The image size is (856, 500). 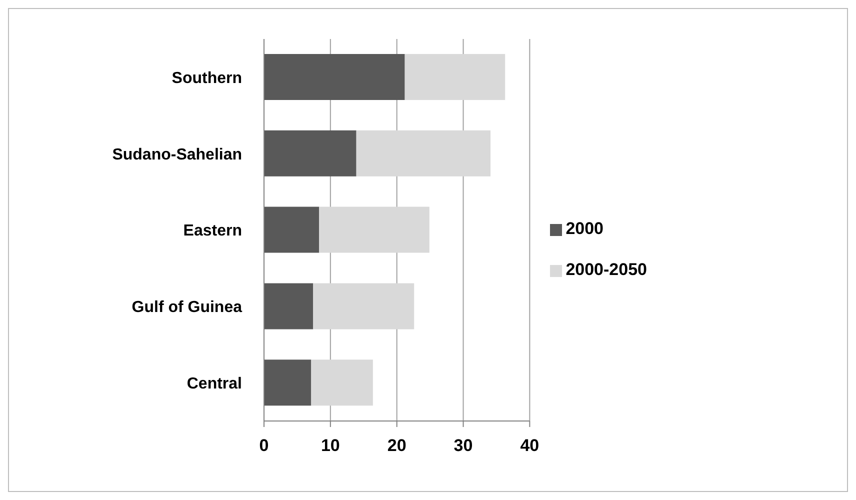 I want to click on y-tick-label: Eastern, so click(x=212, y=231).